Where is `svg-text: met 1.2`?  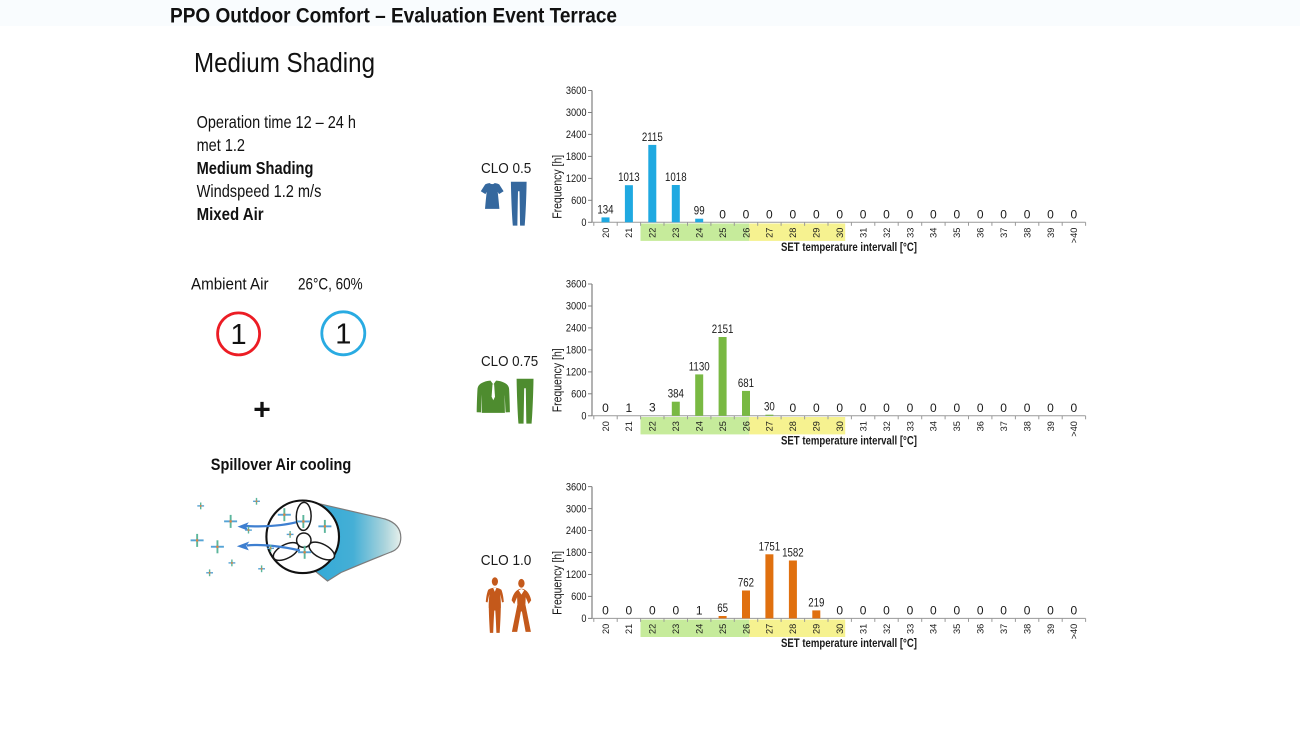 svg-text: met 1.2 is located at coordinates (221, 145).